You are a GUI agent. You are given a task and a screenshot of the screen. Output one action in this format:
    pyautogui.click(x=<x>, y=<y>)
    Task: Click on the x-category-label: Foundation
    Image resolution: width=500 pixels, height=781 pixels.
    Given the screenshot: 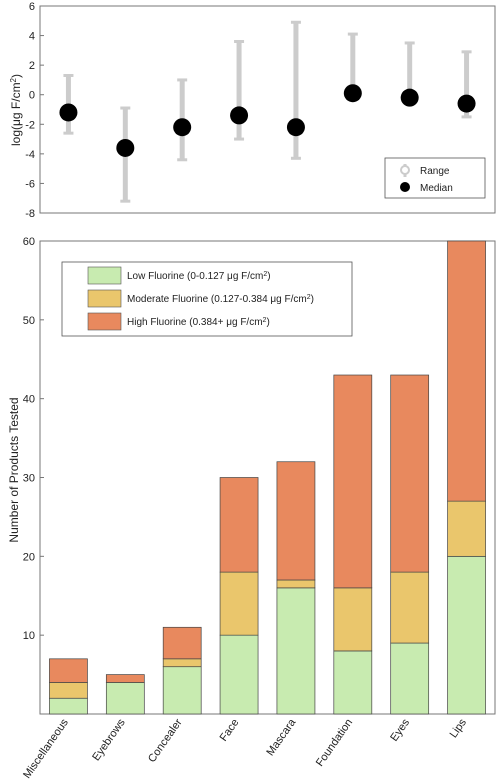 What is the action you would take?
    pyautogui.click(x=334, y=743)
    